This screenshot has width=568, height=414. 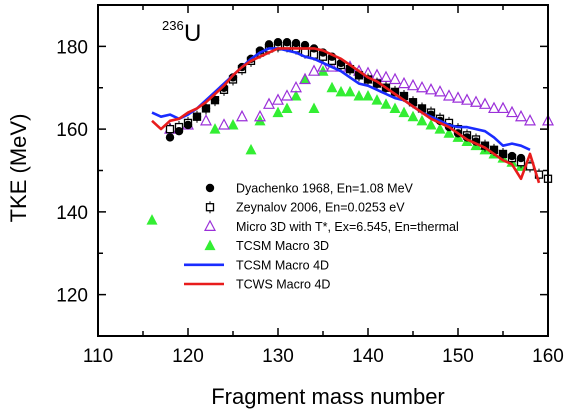 I want to click on y-tick-label: 180, so click(x=72, y=47).